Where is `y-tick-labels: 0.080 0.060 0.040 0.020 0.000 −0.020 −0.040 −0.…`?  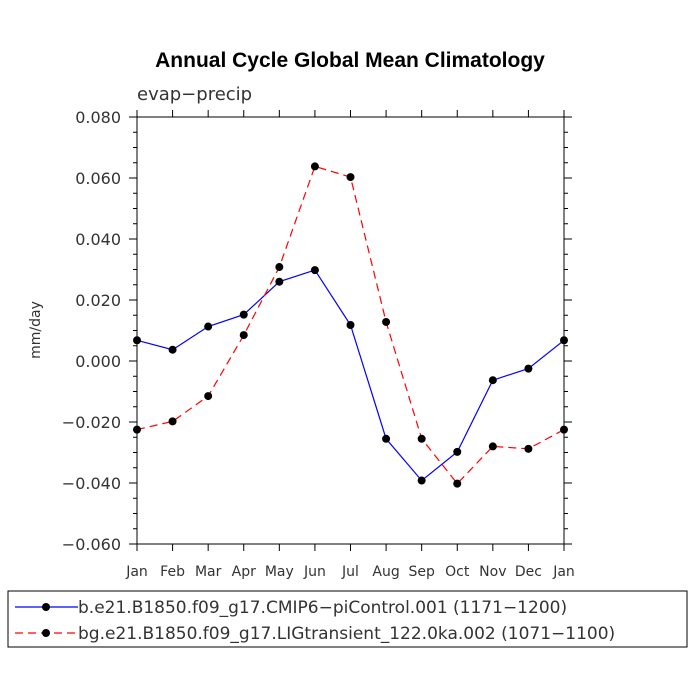
y-tick-labels: 0.080 0.060 0.040 0.020 0.000 −0.020 −0.040 −0.… is located at coordinates (91, 331).